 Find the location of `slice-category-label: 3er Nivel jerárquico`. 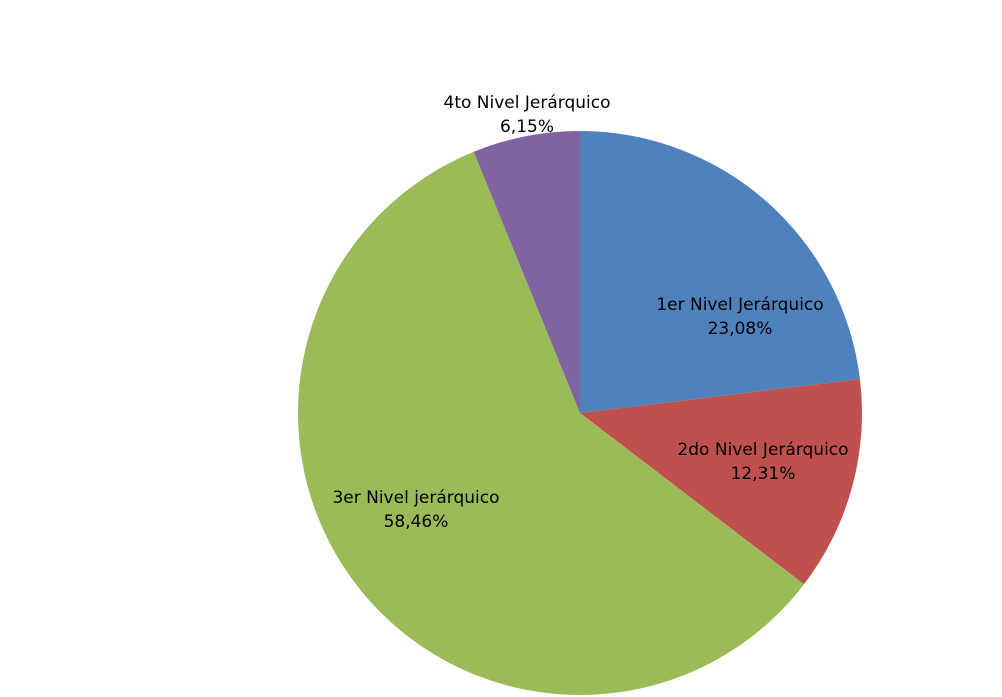

slice-category-label: 3er Nivel jerárquico is located at coordinates (415, 498).